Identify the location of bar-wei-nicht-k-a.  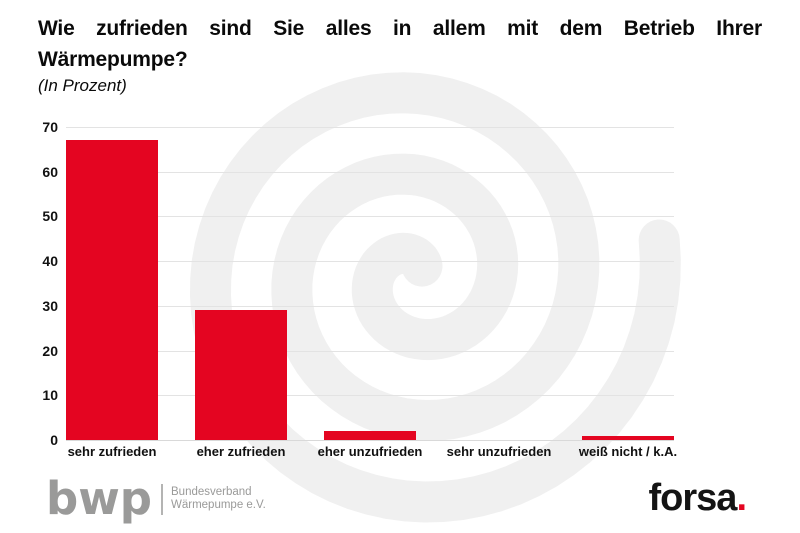
(628, 437).